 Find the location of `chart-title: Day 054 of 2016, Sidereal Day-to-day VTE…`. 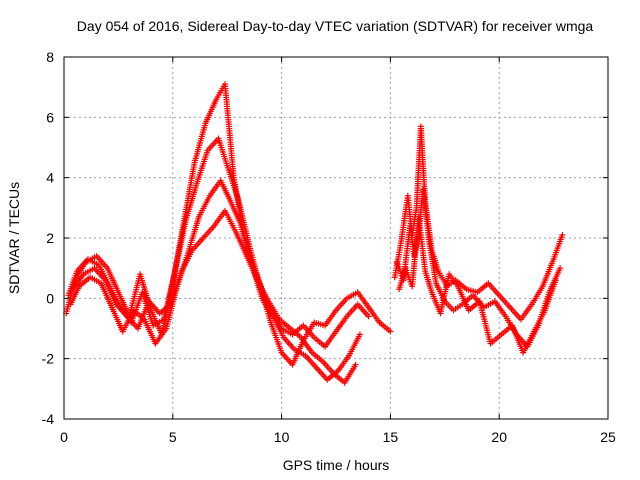

chart-title: Day 054 of 2016, Sidereal Day-to-day VTE… is located at coordinates (335, 26).